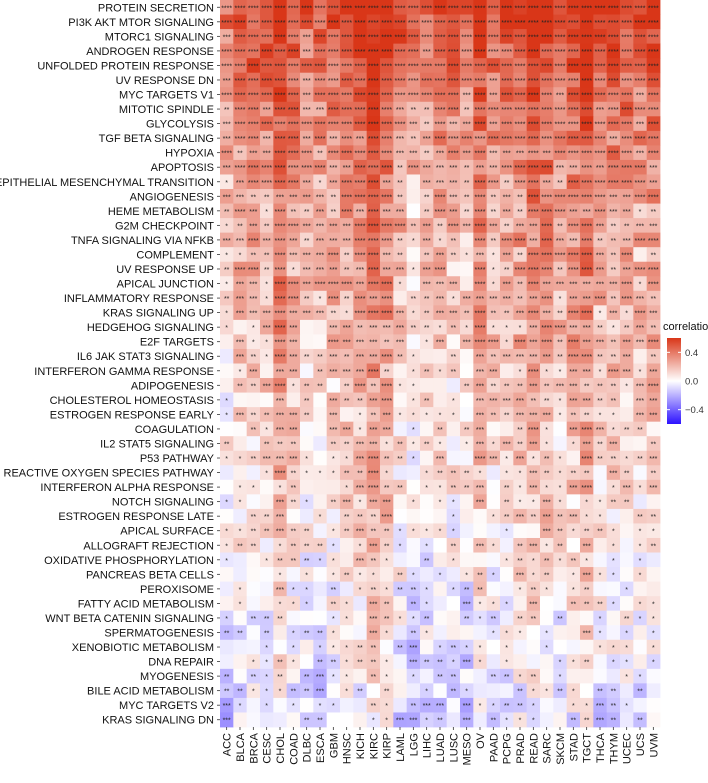  What do you see at coordinates (167, 532) in the screenshot?
I see `row-label: APICAL SURFACE` at bounding box center [167, 532].